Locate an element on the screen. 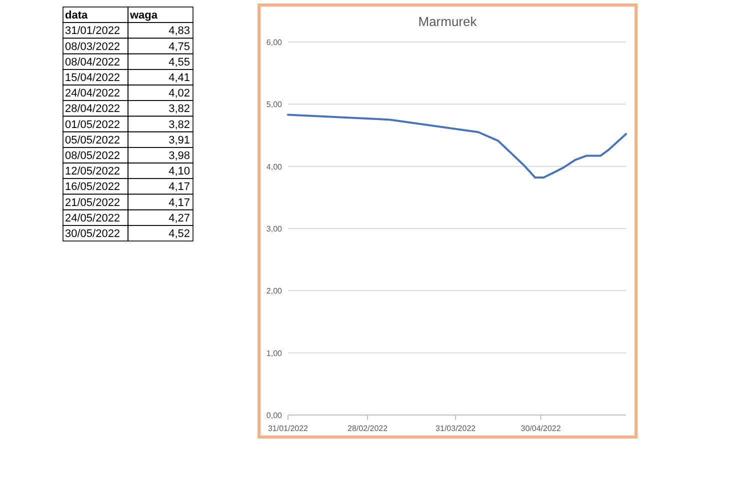 The image size is (740, 504). y-tick-label: 5,00 is located at coordinates (274, 105).